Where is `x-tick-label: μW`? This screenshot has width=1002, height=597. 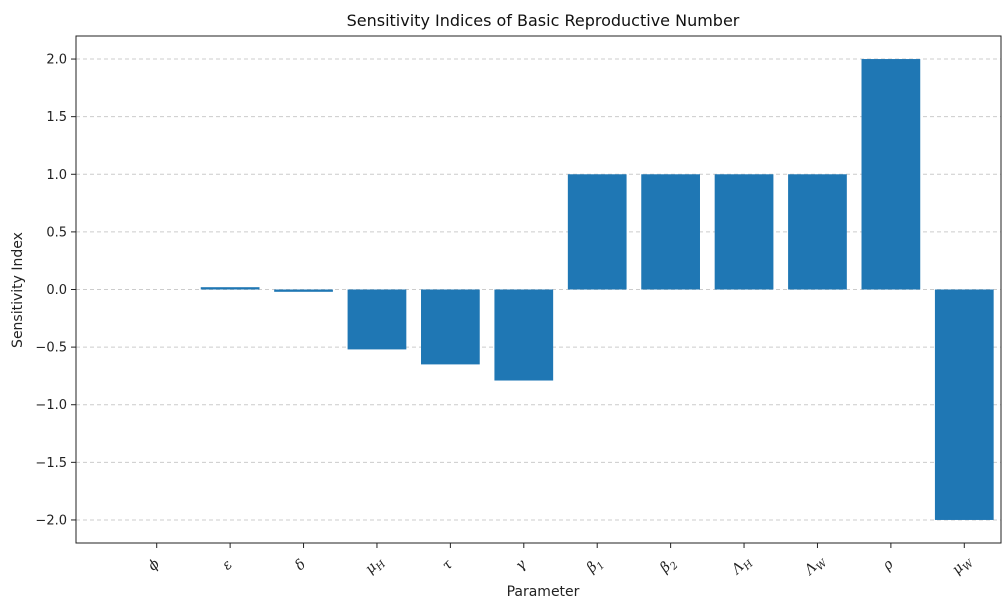 x-tick-label: μW is located at coordinates (963, 566).